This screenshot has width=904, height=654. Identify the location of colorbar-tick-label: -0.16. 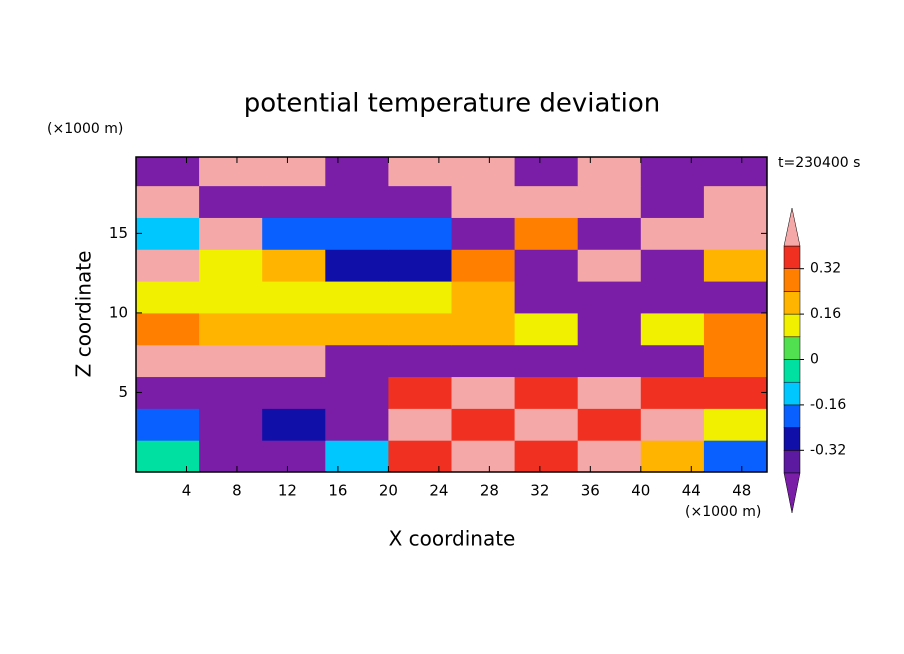
(828, 405).